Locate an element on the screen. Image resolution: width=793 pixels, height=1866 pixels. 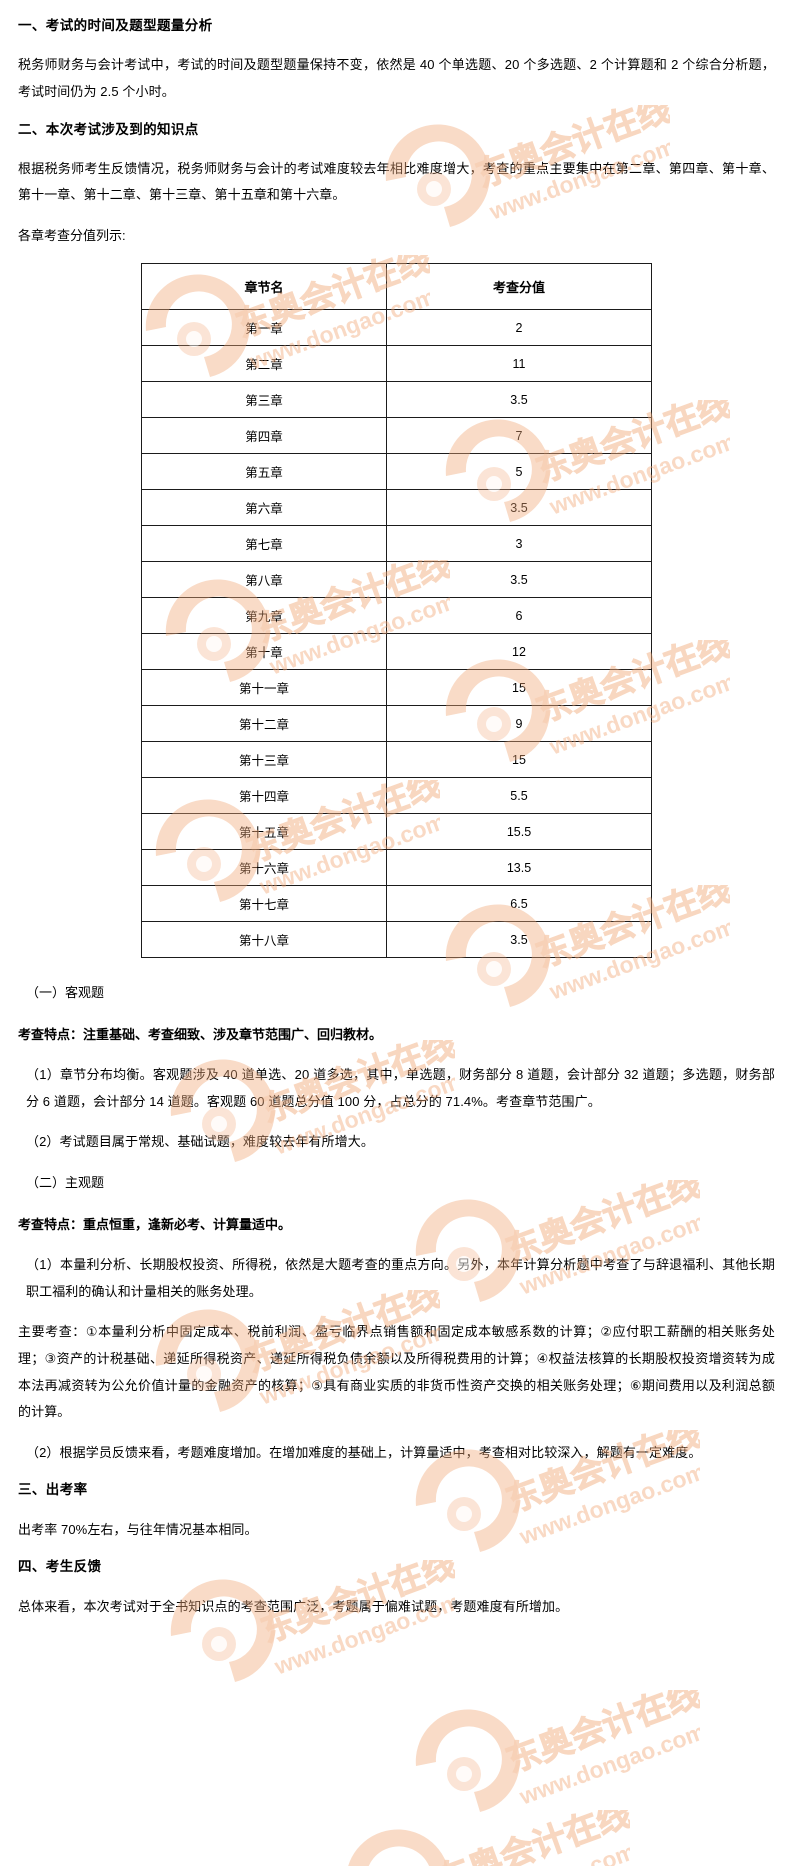
cell-chapter-name: 第十七章 is located at coordinates (264, 904).